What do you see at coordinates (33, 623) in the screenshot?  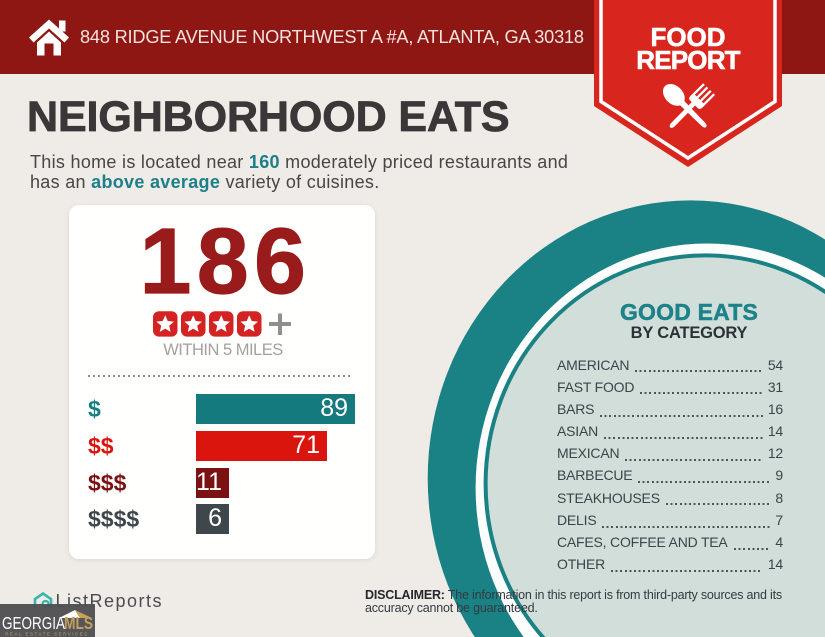 I see `svg-text: GEORGIA` at bounding box center [33, 623].